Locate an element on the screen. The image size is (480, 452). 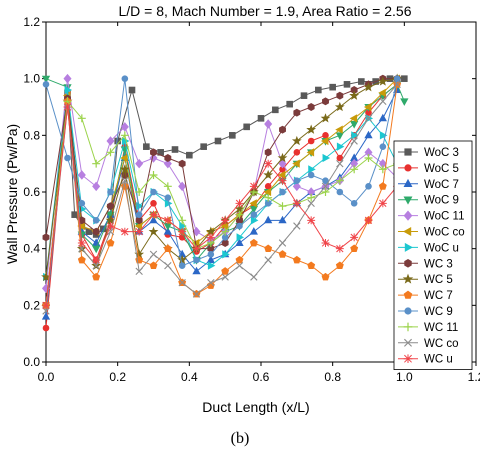
y-tick-label: 1.2 is located at coordinates (31, 22).